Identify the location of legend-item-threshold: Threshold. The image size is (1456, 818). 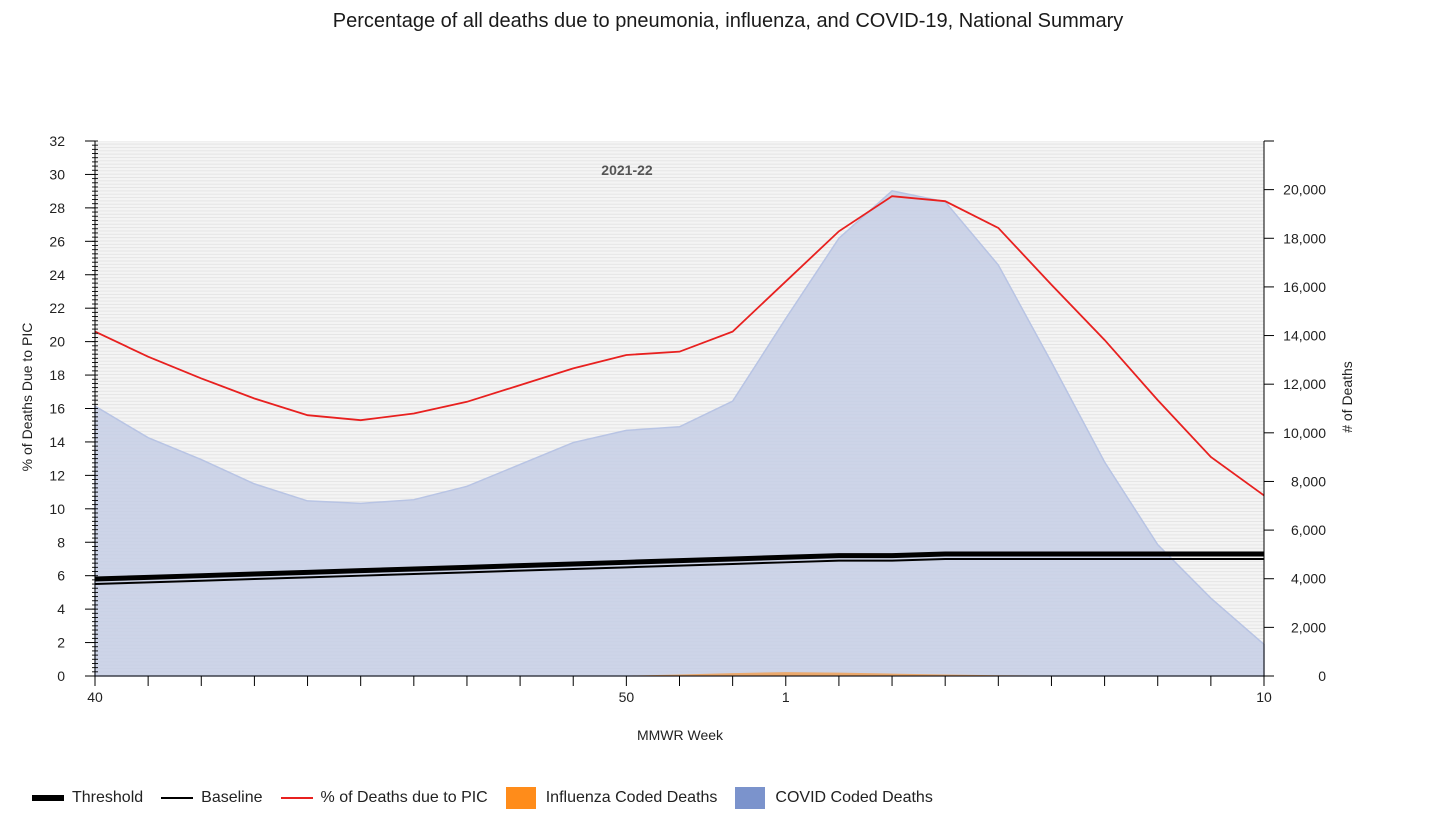
(87, 798).